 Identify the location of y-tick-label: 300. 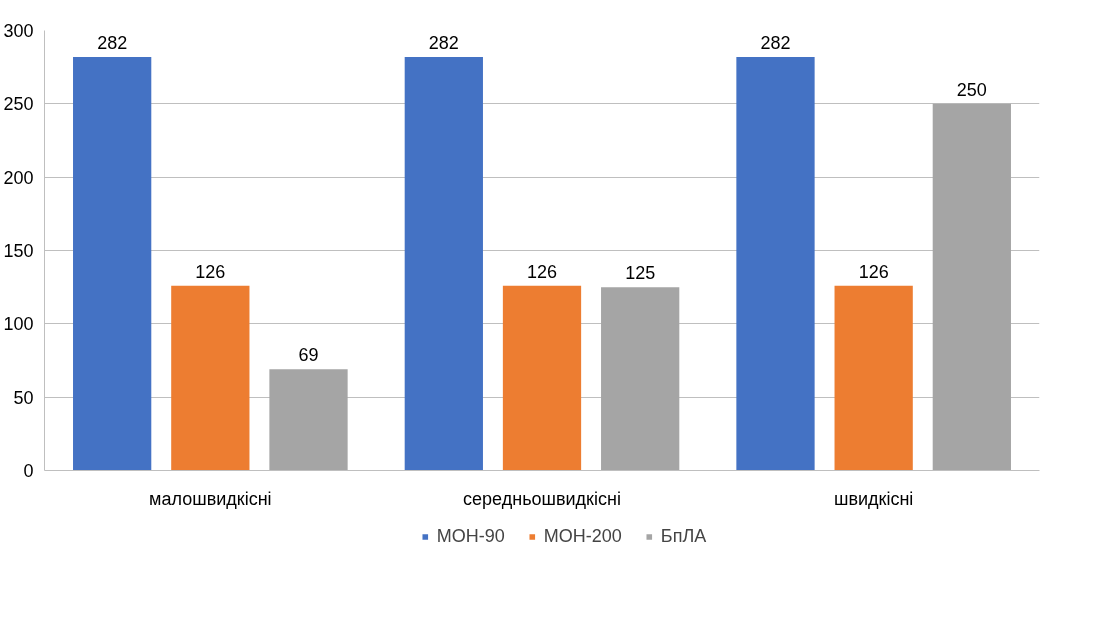
(18, 31).